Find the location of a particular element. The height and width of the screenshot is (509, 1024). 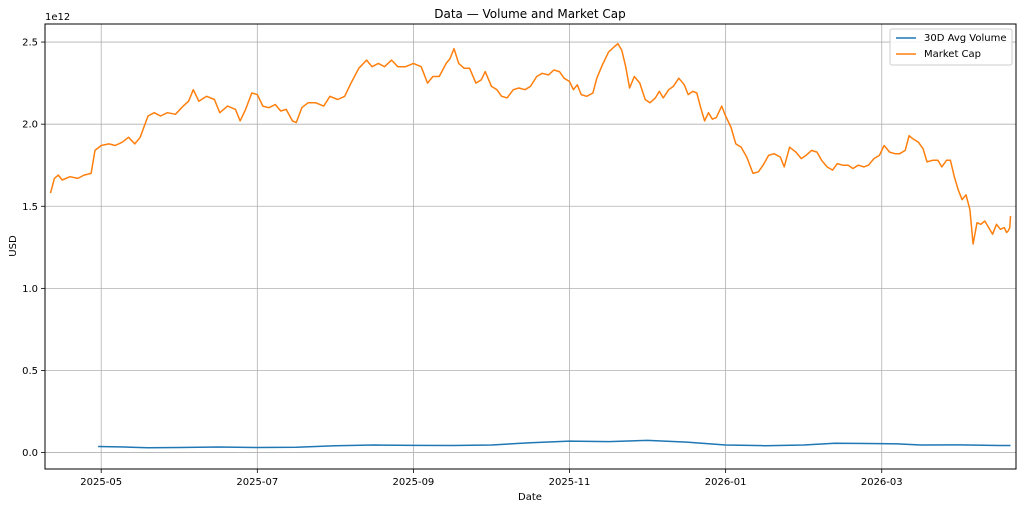

x-tick-label: 2025-11 is located at coordinates (570, 482).